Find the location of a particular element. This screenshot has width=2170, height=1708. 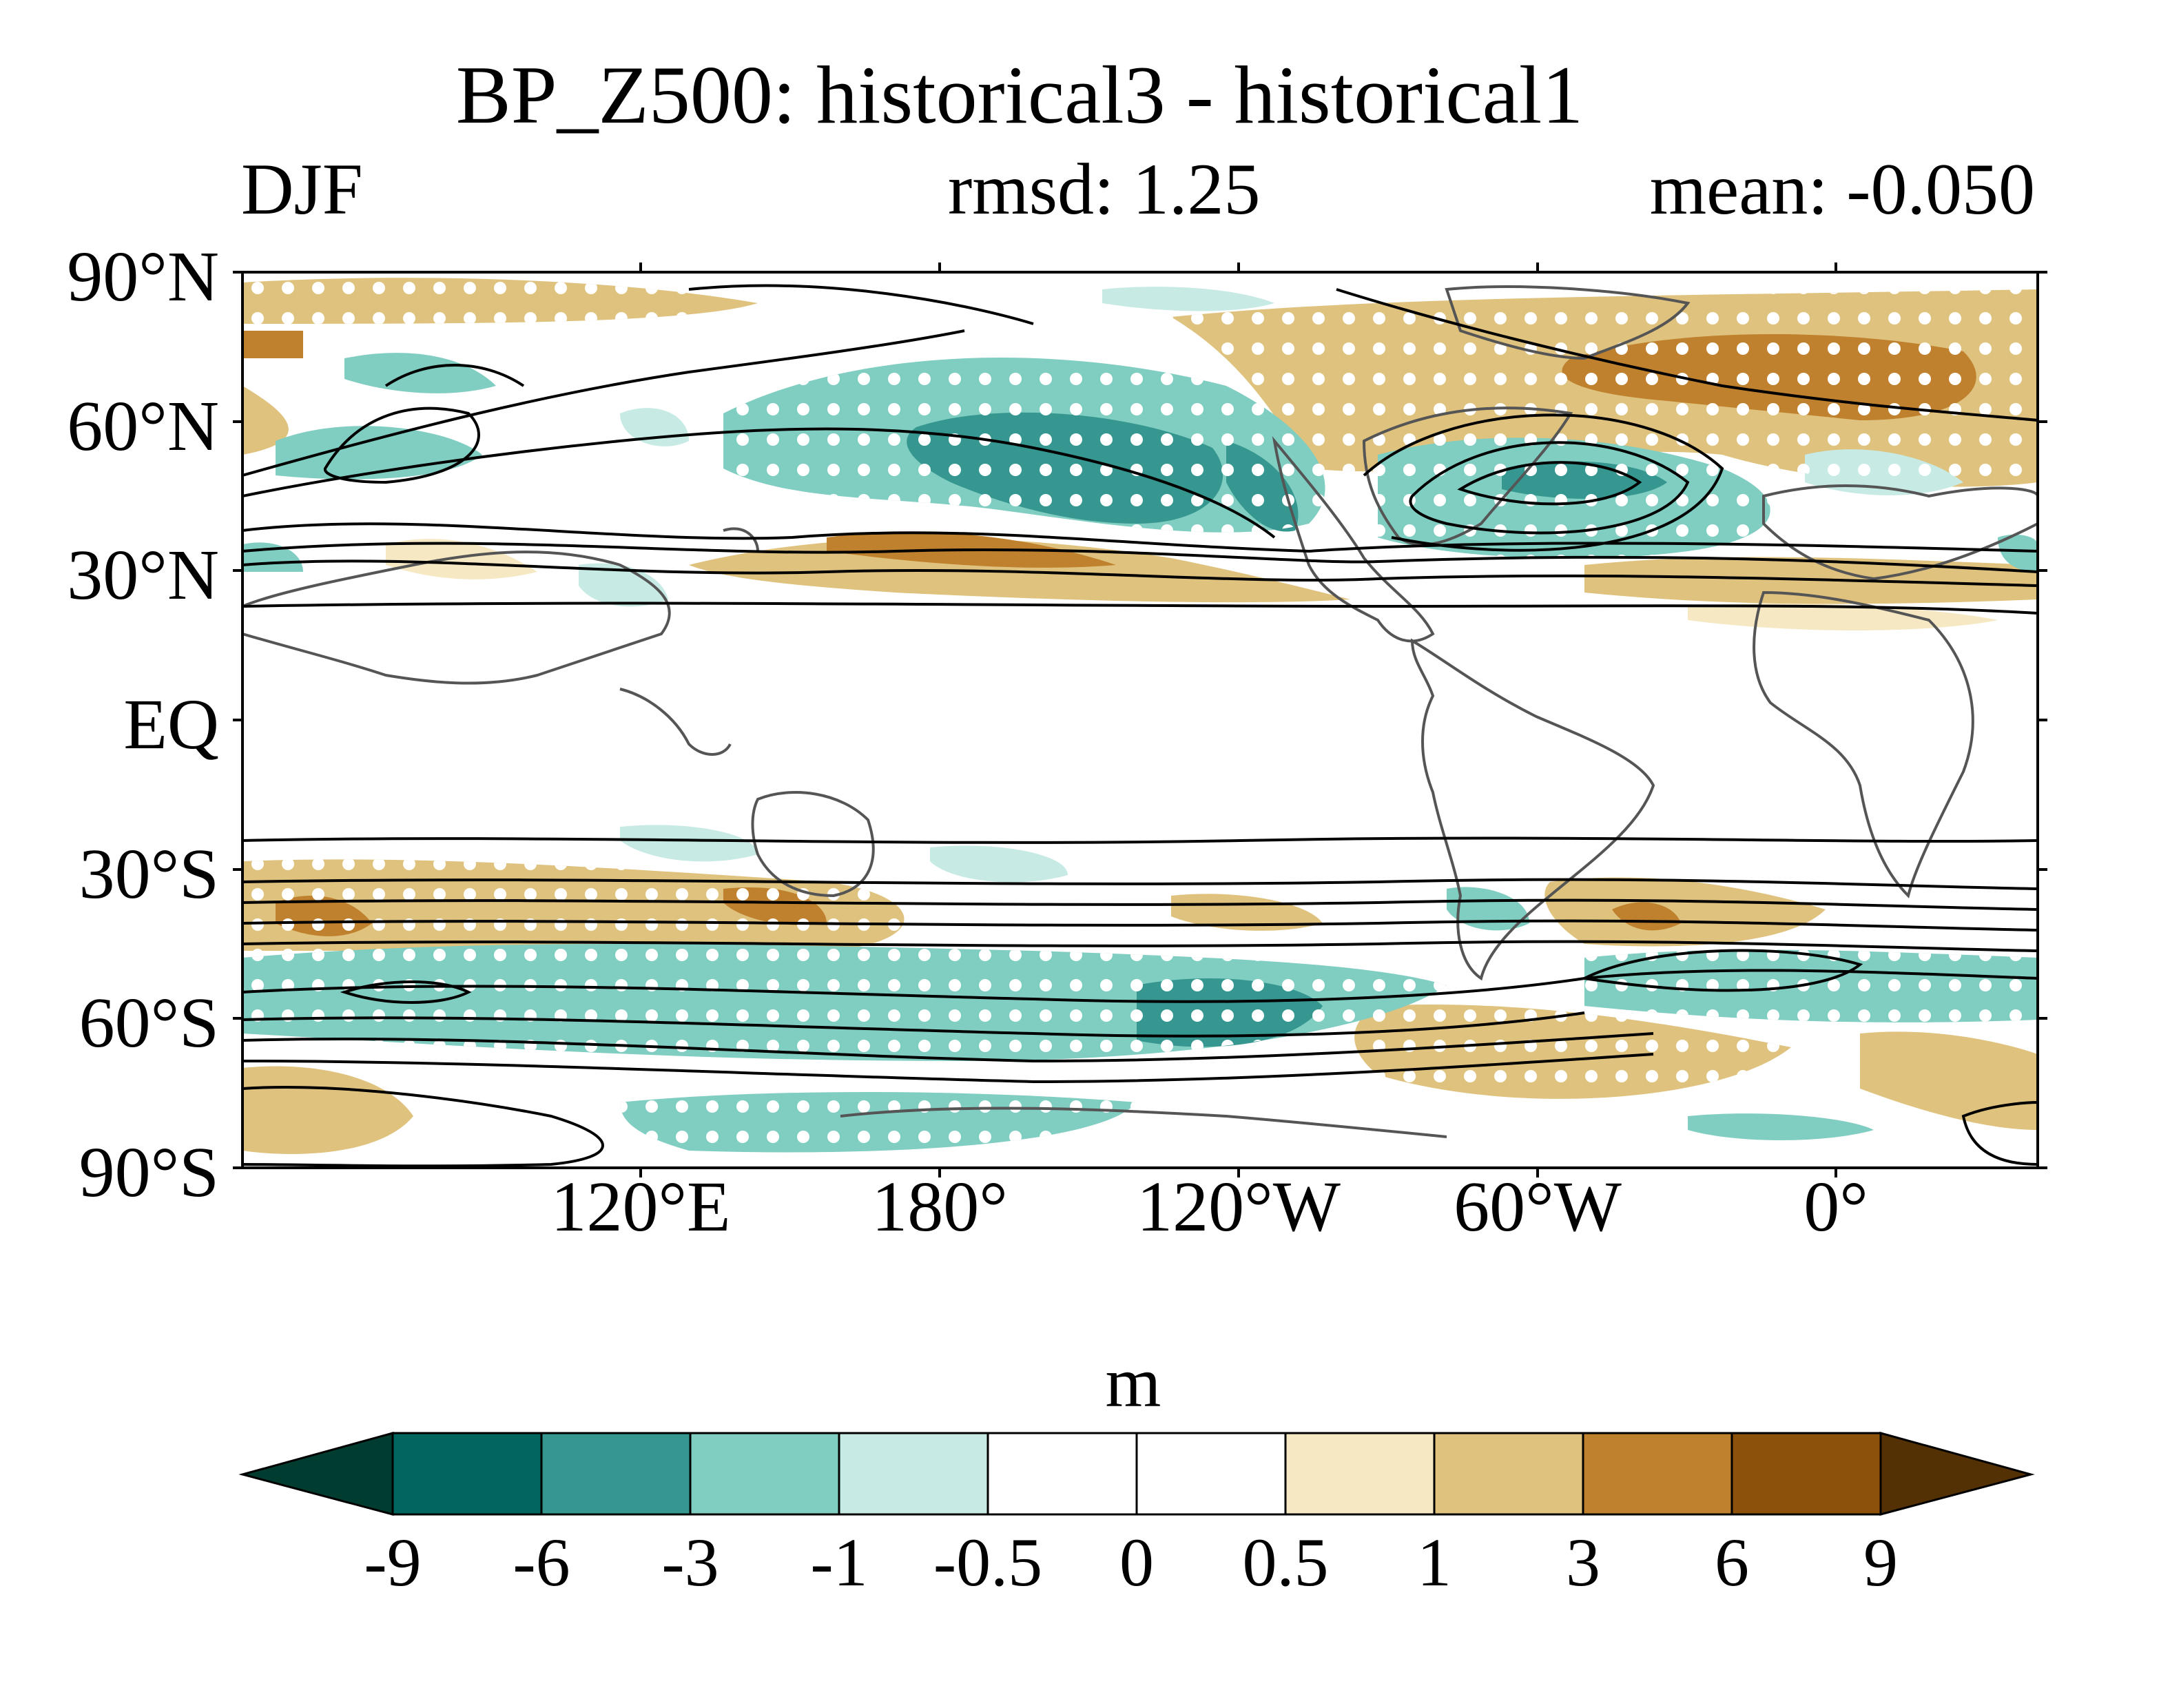

colorbar-label: 1 is located at coordinates (1434, 1562).